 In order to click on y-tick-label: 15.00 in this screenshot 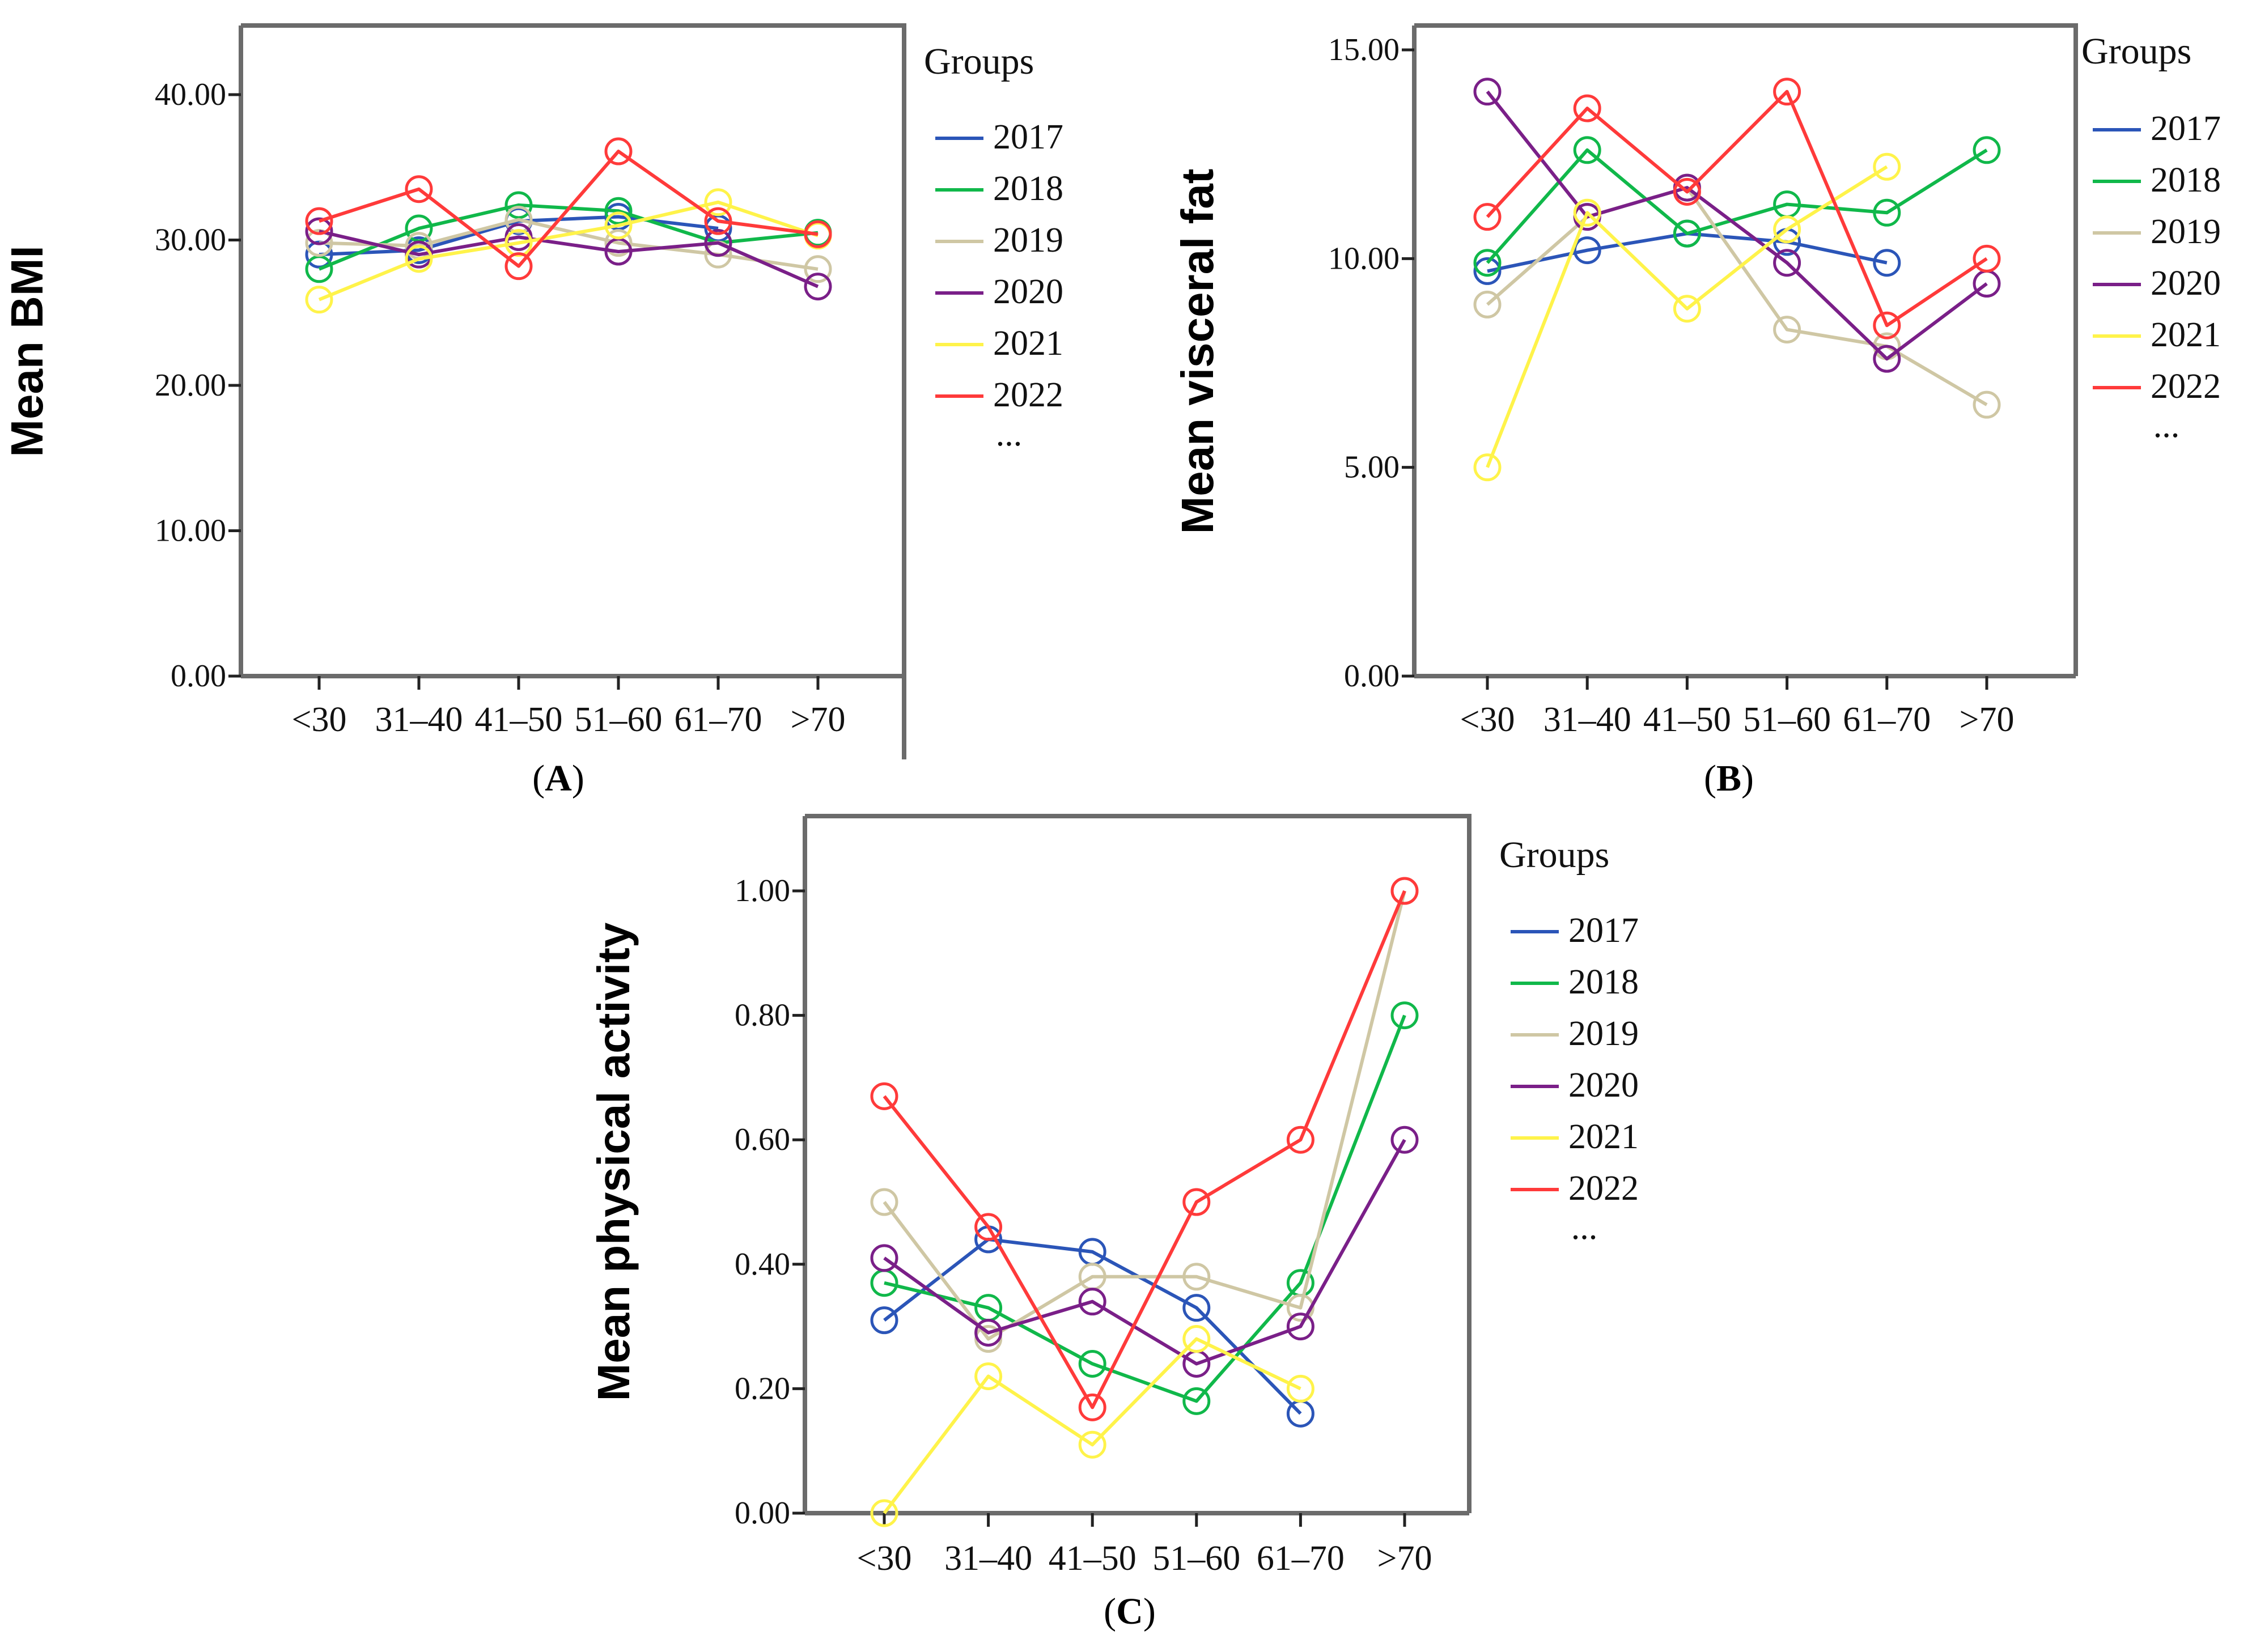, I will do `click(1364, 49)`.